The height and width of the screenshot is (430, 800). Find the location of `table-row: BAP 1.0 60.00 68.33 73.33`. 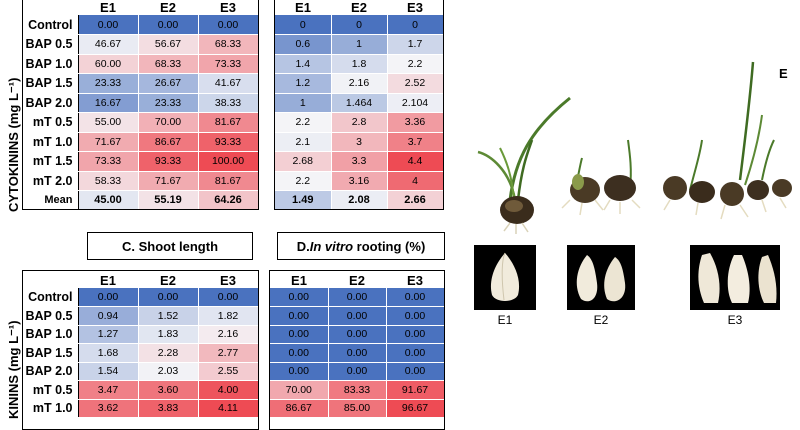

table-row: BAP 1.0 60.00 68.33 73.33 is located at coordinates (140, 64).